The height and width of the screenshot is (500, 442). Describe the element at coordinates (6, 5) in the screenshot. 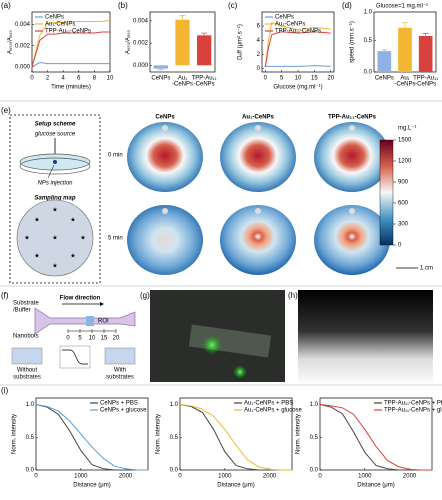

I see `panel-label: (a)` at that location.